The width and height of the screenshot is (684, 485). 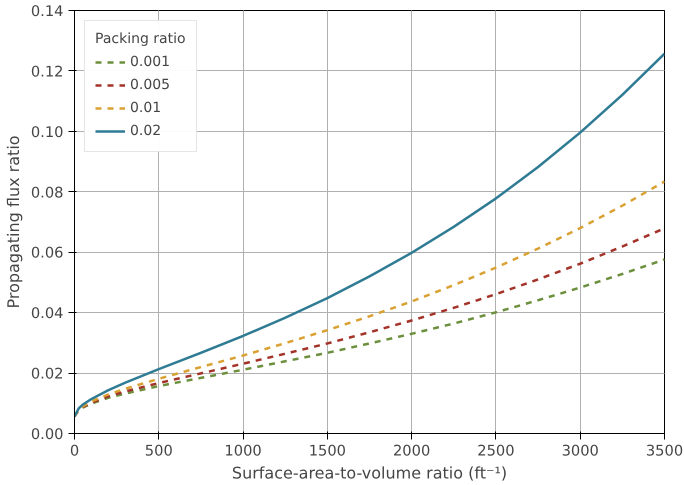 What do you see at coordinates (158, 451) in the screenshot?
I see `x-tick-label: 500` at bounding box center [158, 451].